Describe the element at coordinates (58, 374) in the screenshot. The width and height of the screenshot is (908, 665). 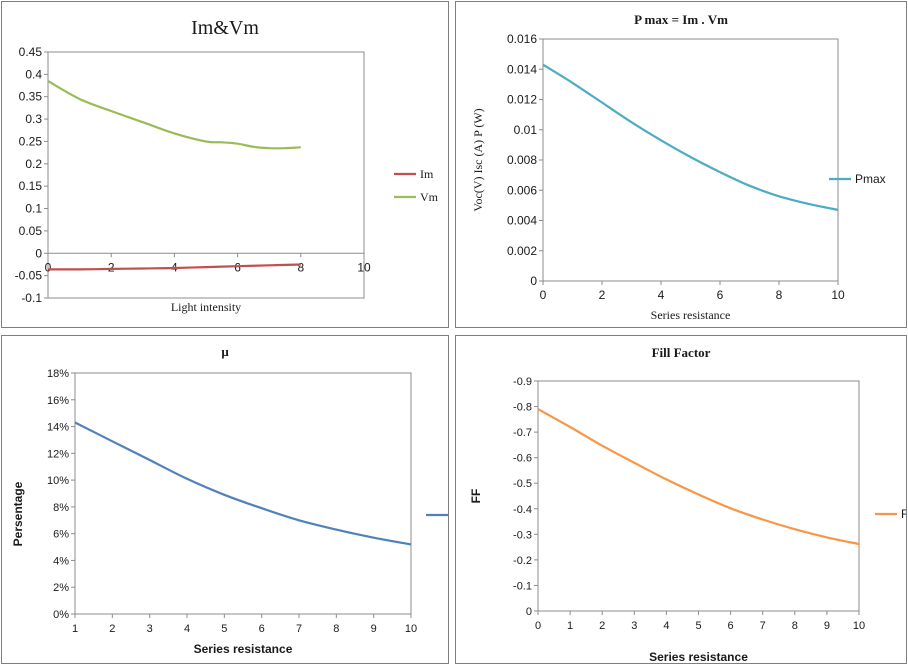
I see `y-tick-label: 18%` at that location.